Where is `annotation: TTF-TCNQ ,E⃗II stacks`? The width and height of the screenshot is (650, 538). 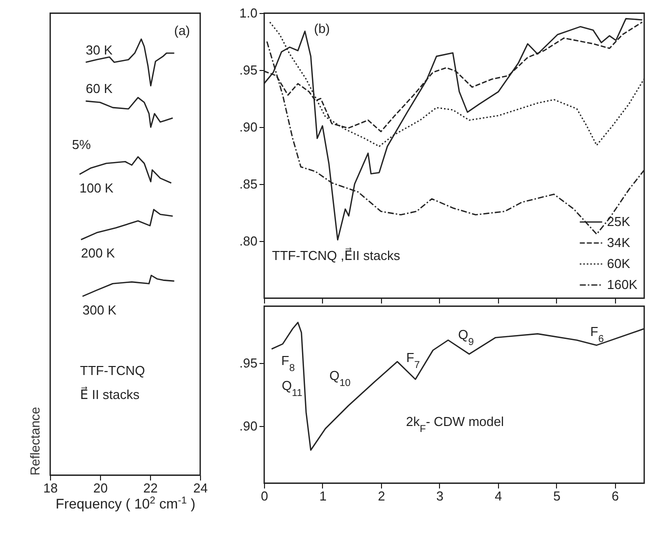 annotation: TTF-TCNQ ,E⃗II stacks is located at coordinates (336, 255).